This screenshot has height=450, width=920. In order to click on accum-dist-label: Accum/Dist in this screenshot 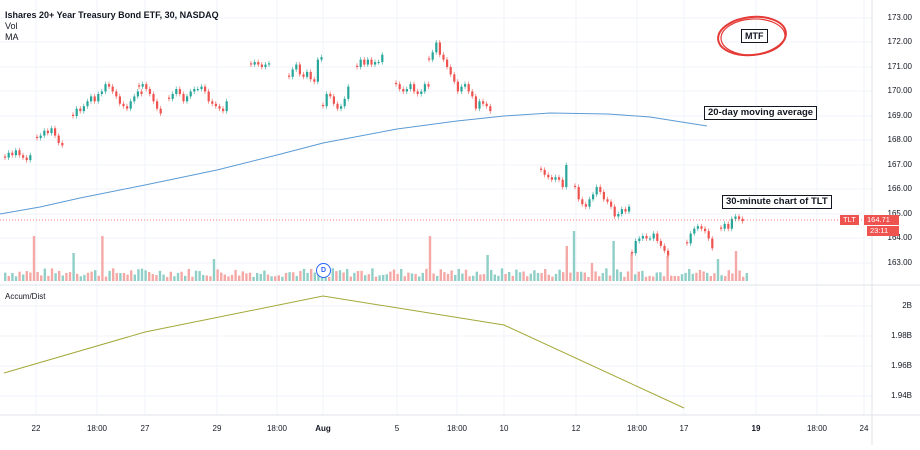, I will do `click(25, 296)`.